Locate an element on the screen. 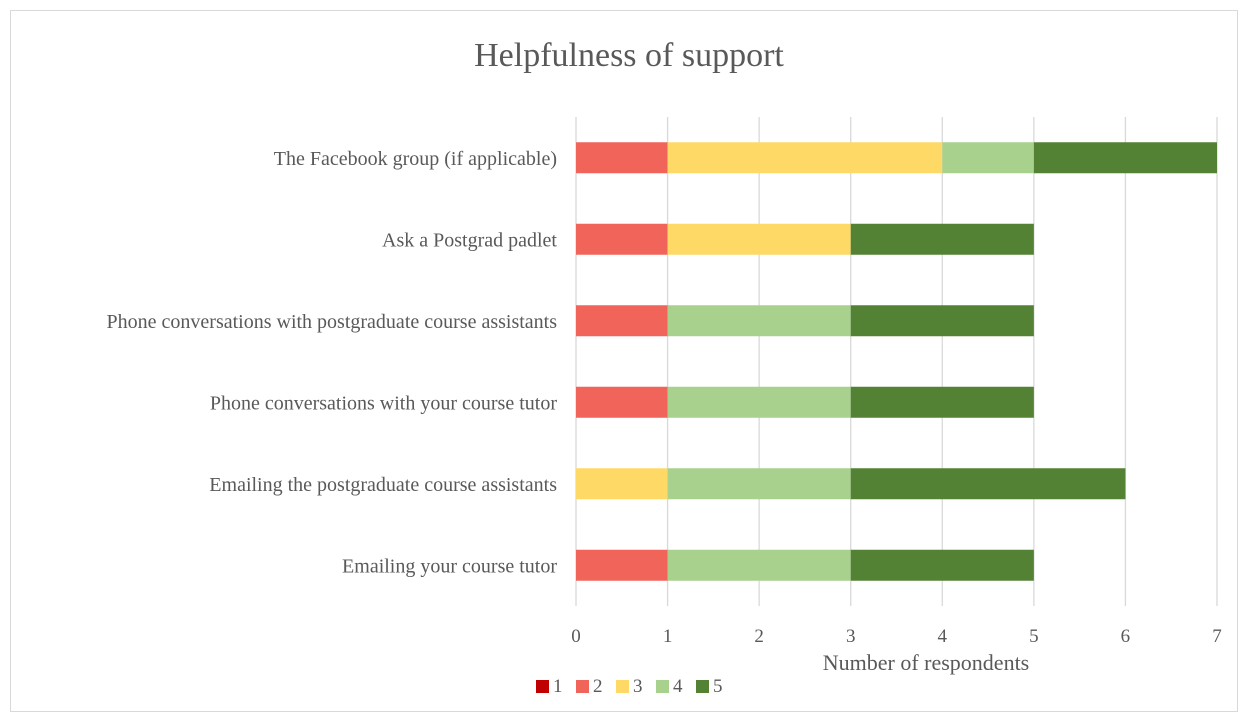  category-label: Ask a Postgrad padlet is located at coordinates (469, 240).